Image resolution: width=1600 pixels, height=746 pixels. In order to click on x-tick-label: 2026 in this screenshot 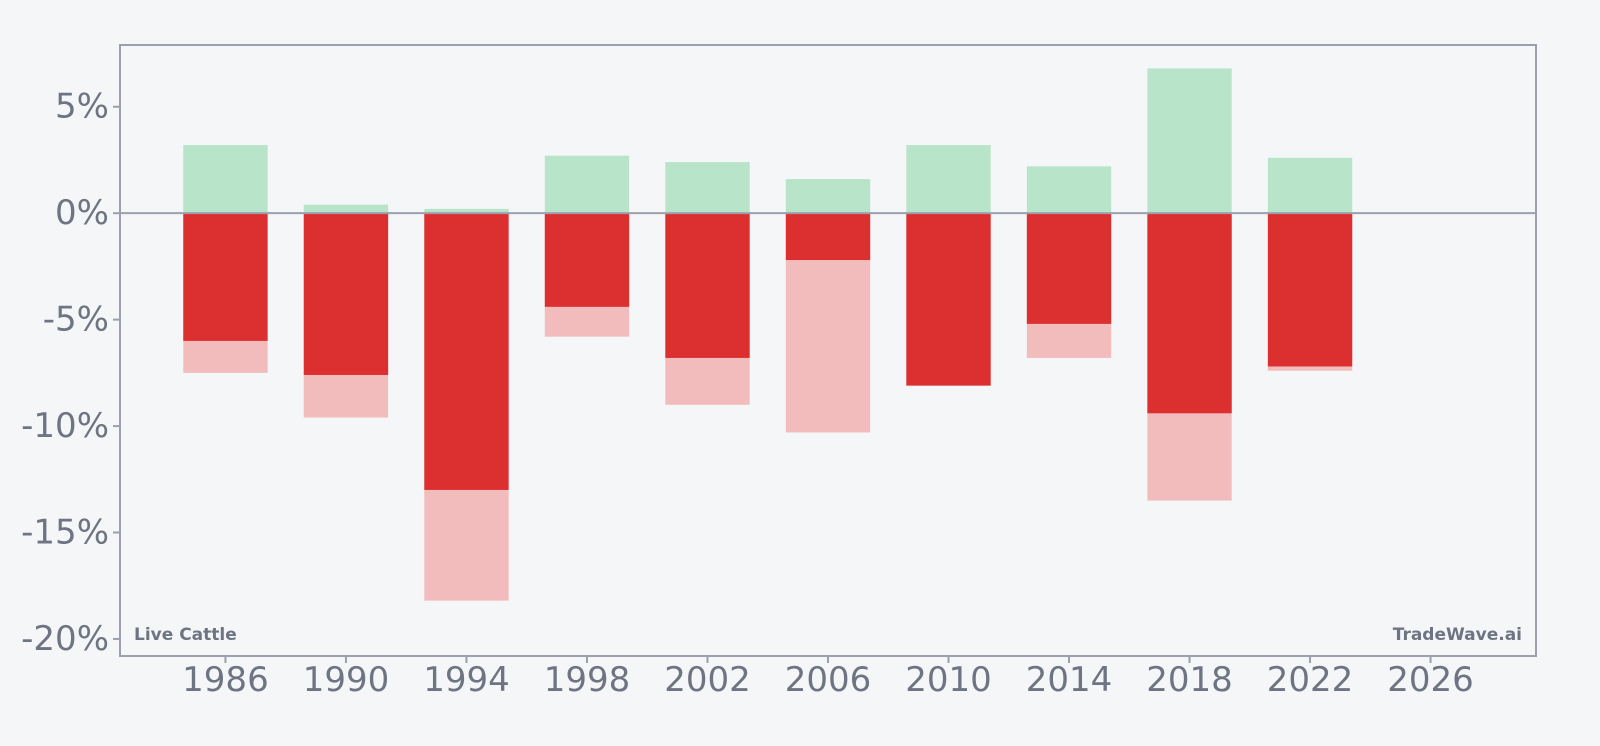, I will do `click(1430, 680)`.